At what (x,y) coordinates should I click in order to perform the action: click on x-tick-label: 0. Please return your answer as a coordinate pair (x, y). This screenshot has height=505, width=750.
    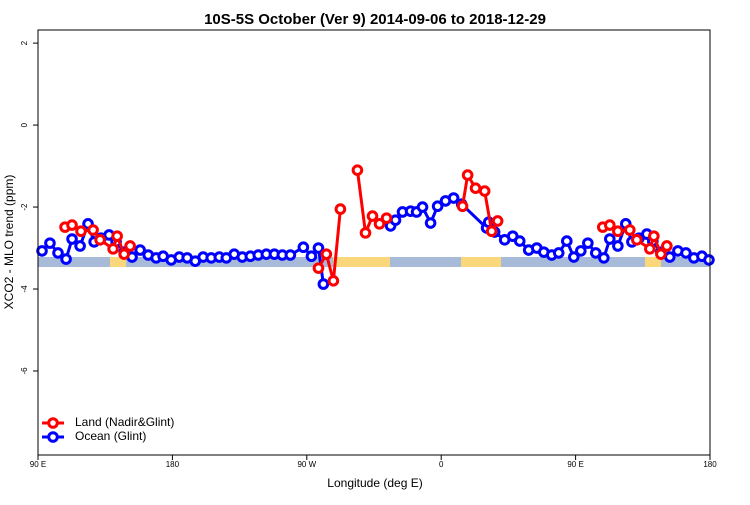
    Looking at the image, I should click on (441, 464).